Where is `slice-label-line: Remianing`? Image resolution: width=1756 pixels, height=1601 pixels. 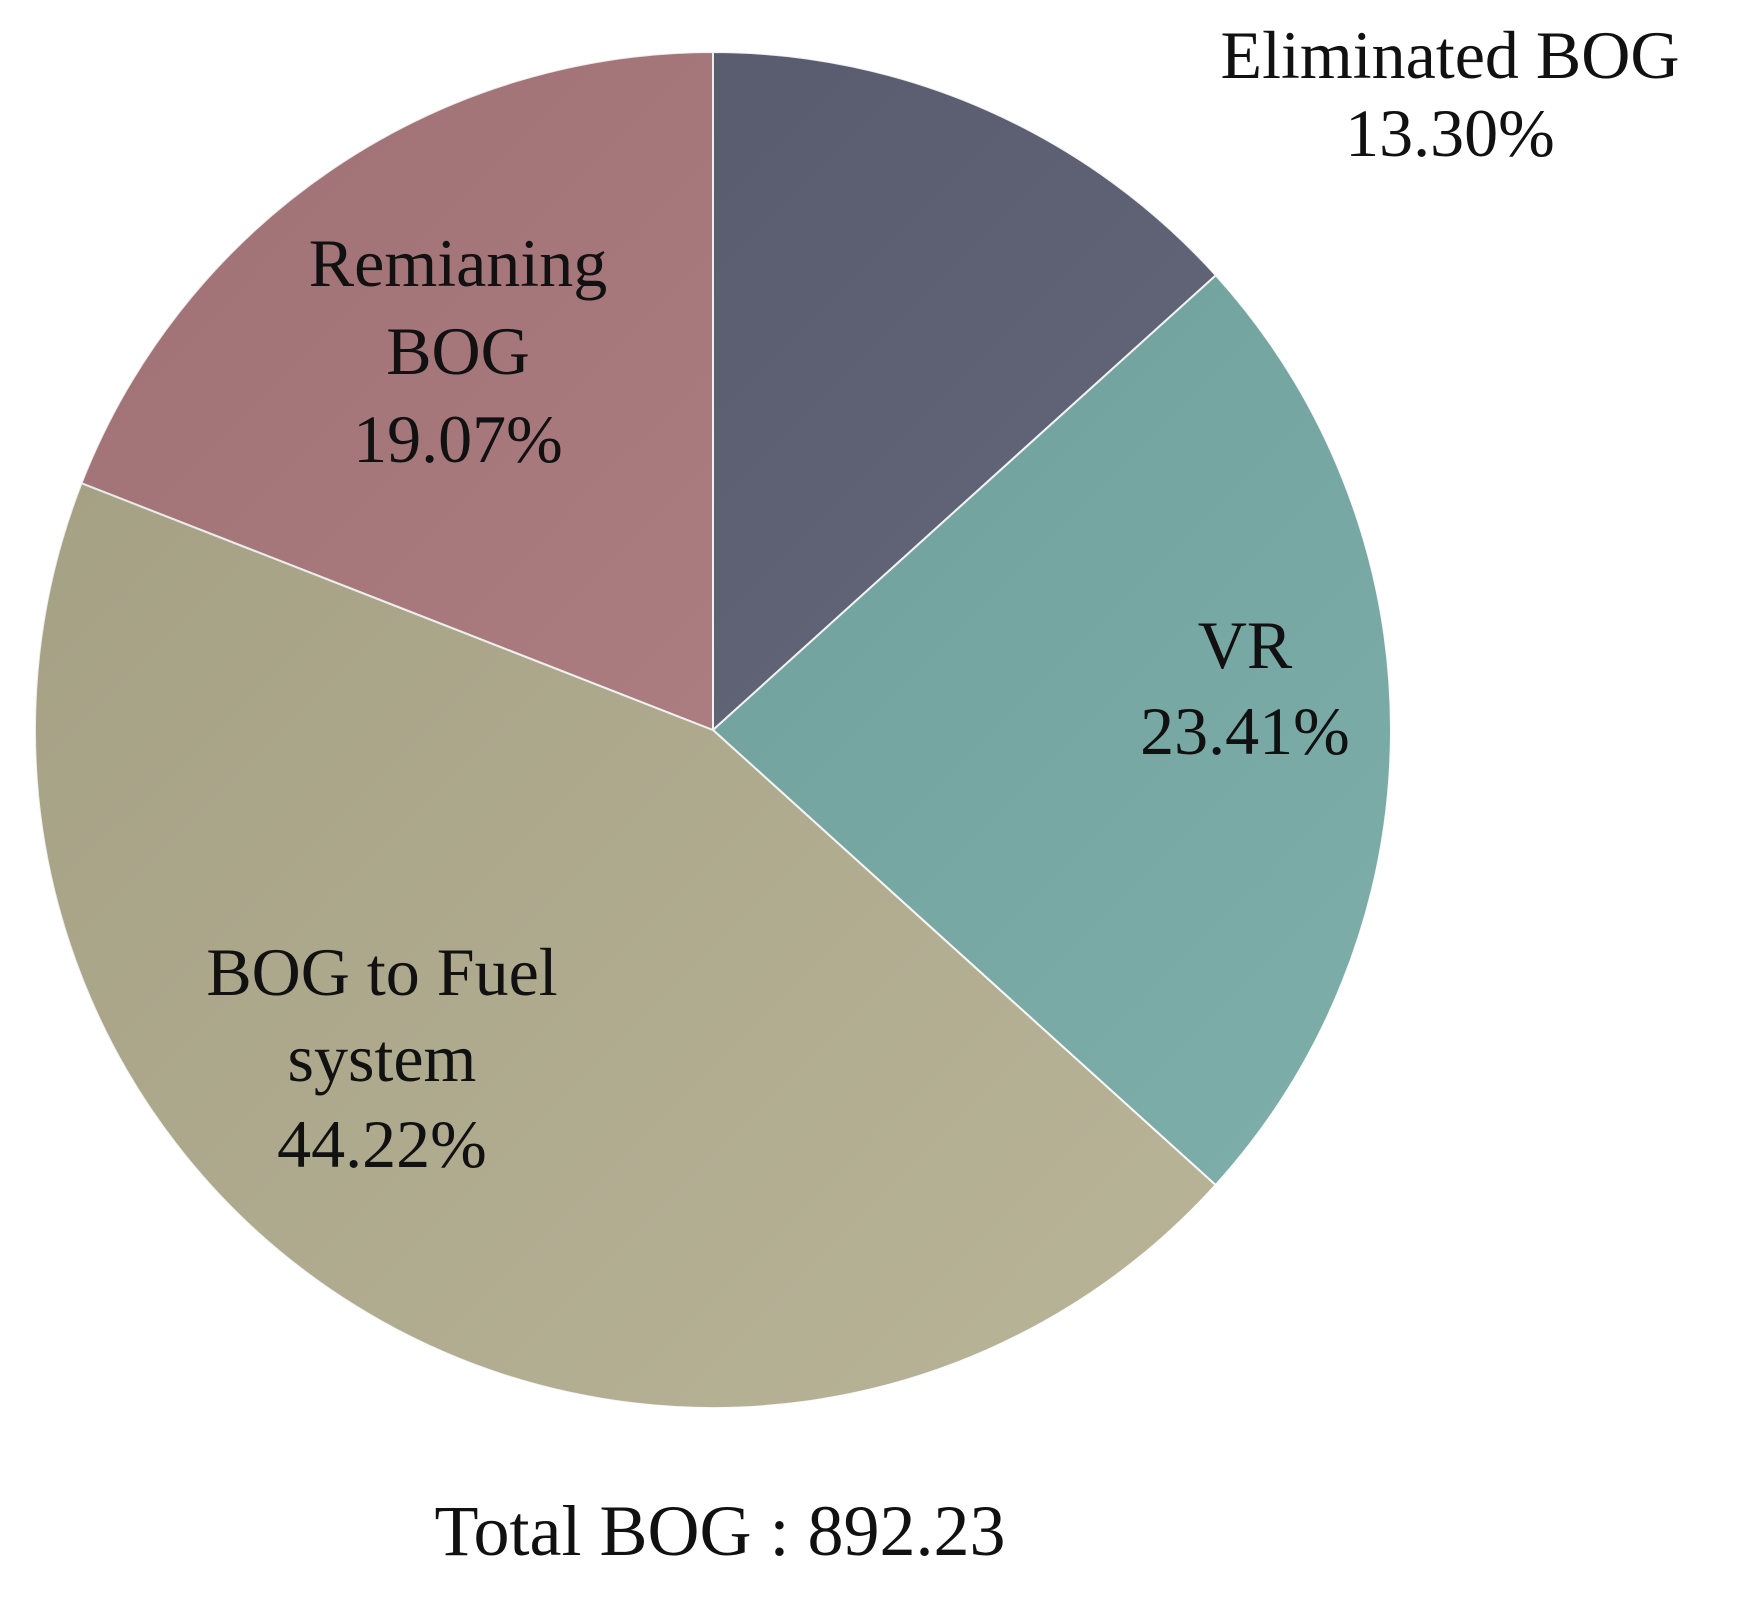 slice-label-line: Remianing is located at coordinates (458, 263).